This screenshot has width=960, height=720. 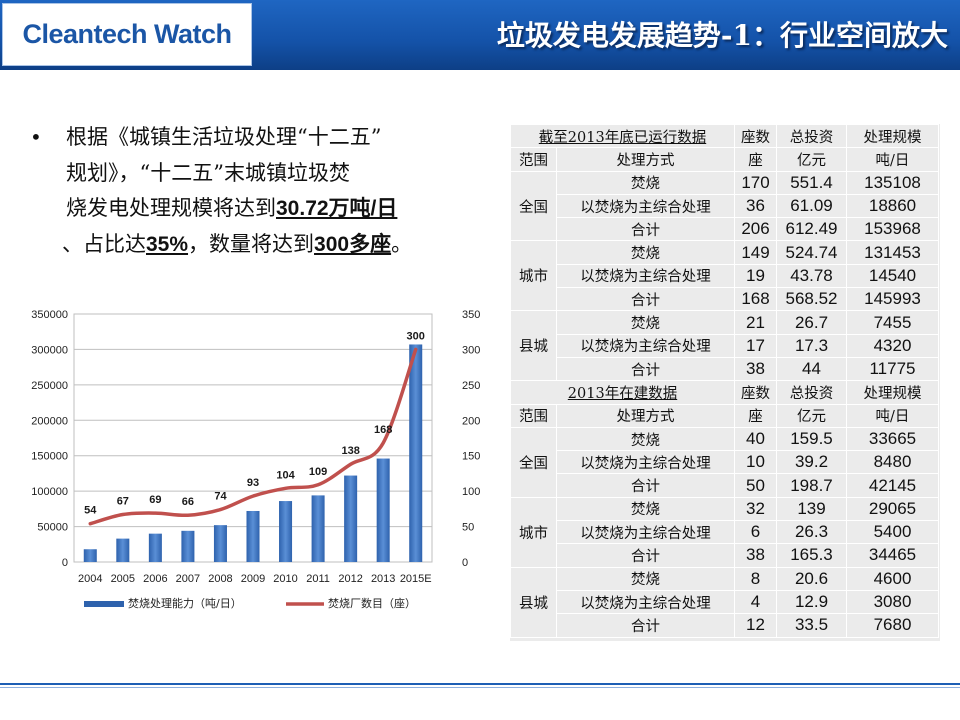 I want to click on table-row: 合计 38 165.3 34465, so click(x=725, y=555).